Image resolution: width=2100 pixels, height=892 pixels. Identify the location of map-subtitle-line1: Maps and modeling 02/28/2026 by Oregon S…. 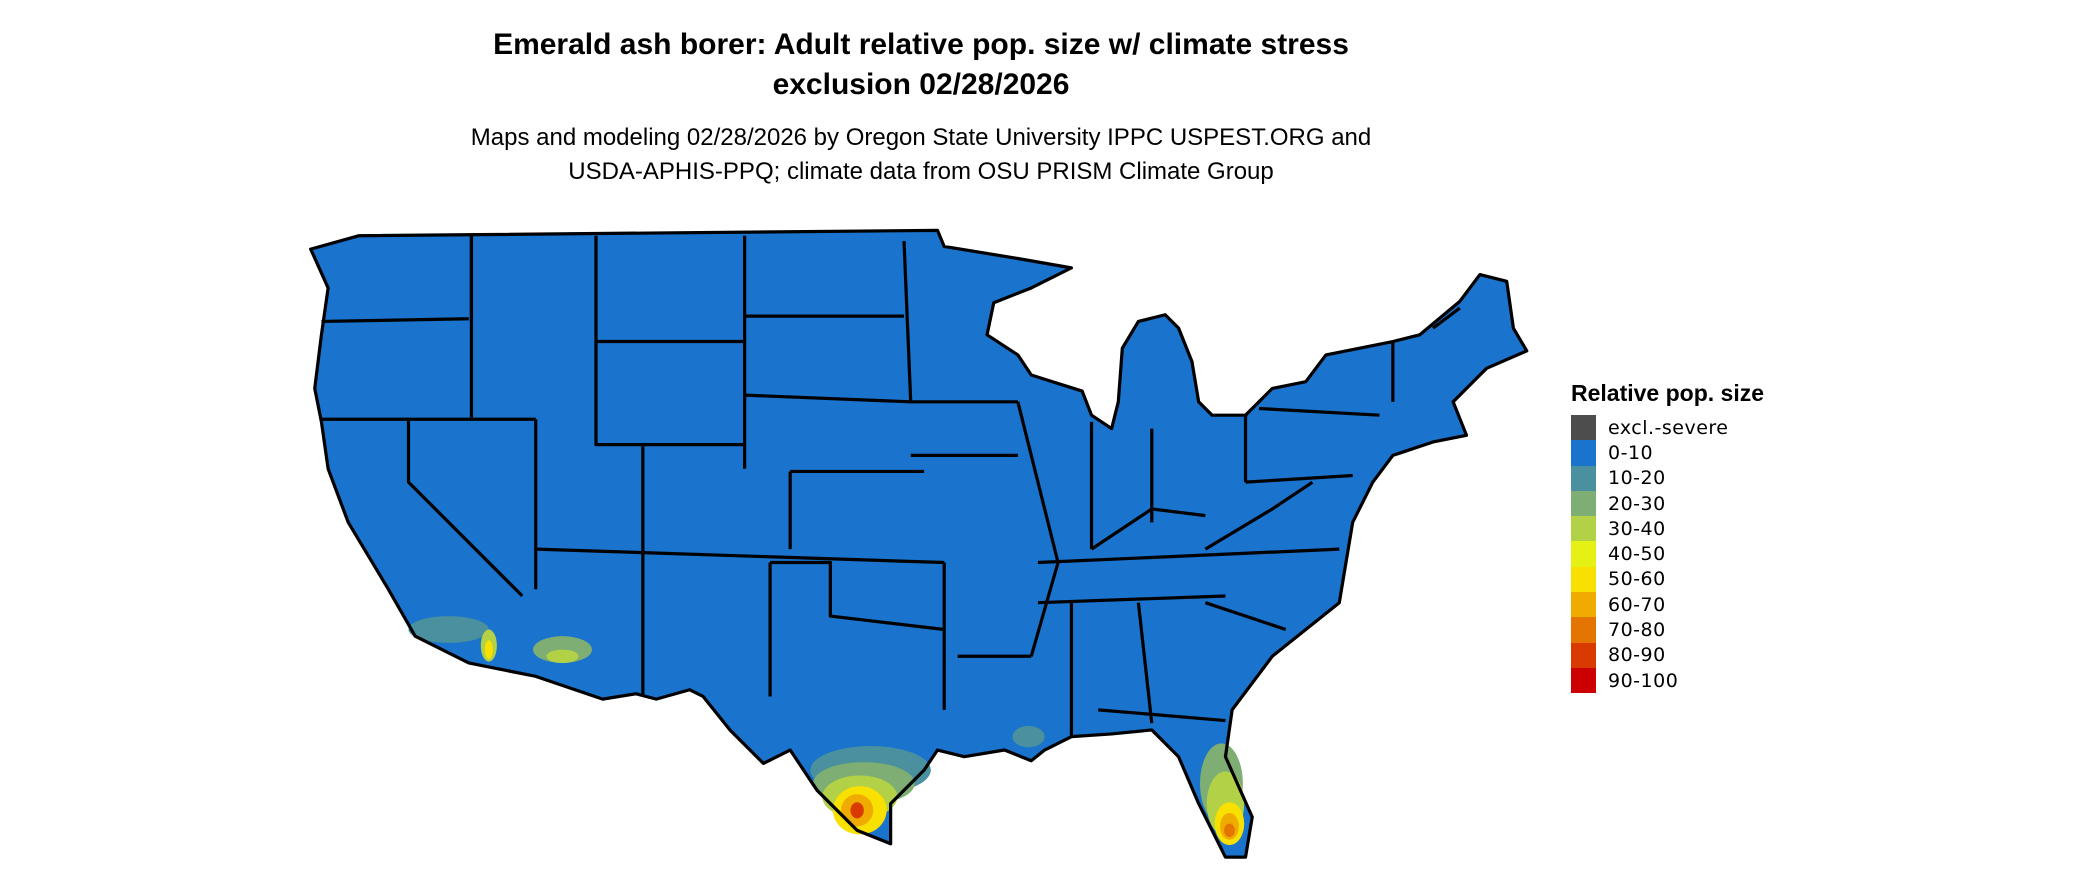
(921, 137).